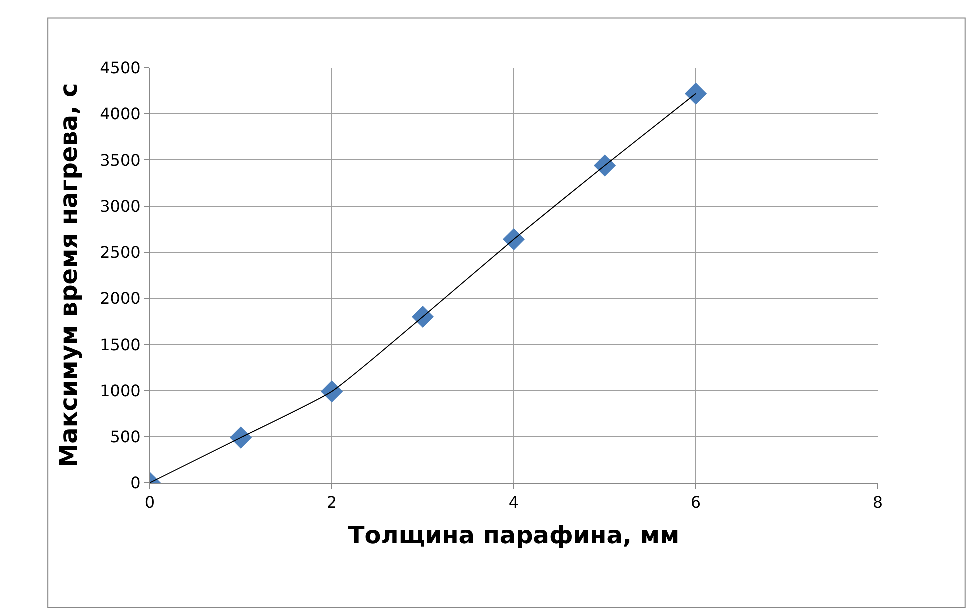 Image resolution: width=968 pixels, height=613 pixels. Describe the element at coordinates (69, 275) in the screenshot. I see `y-axis-title: Максимум время нагрева, с` at that location.